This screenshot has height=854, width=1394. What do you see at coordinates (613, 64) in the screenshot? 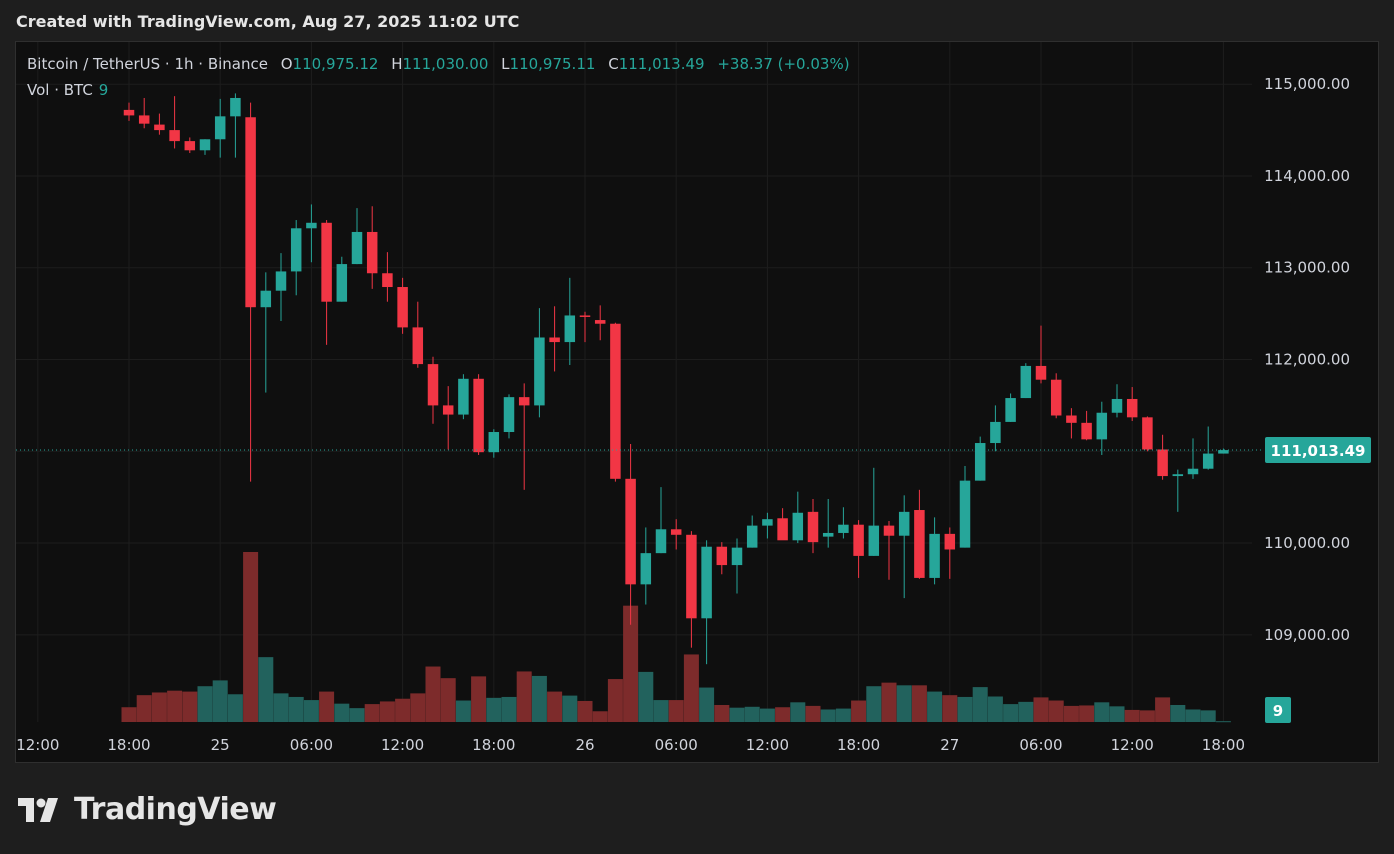
I see `close-label: C` at bounding box center [613, 64].